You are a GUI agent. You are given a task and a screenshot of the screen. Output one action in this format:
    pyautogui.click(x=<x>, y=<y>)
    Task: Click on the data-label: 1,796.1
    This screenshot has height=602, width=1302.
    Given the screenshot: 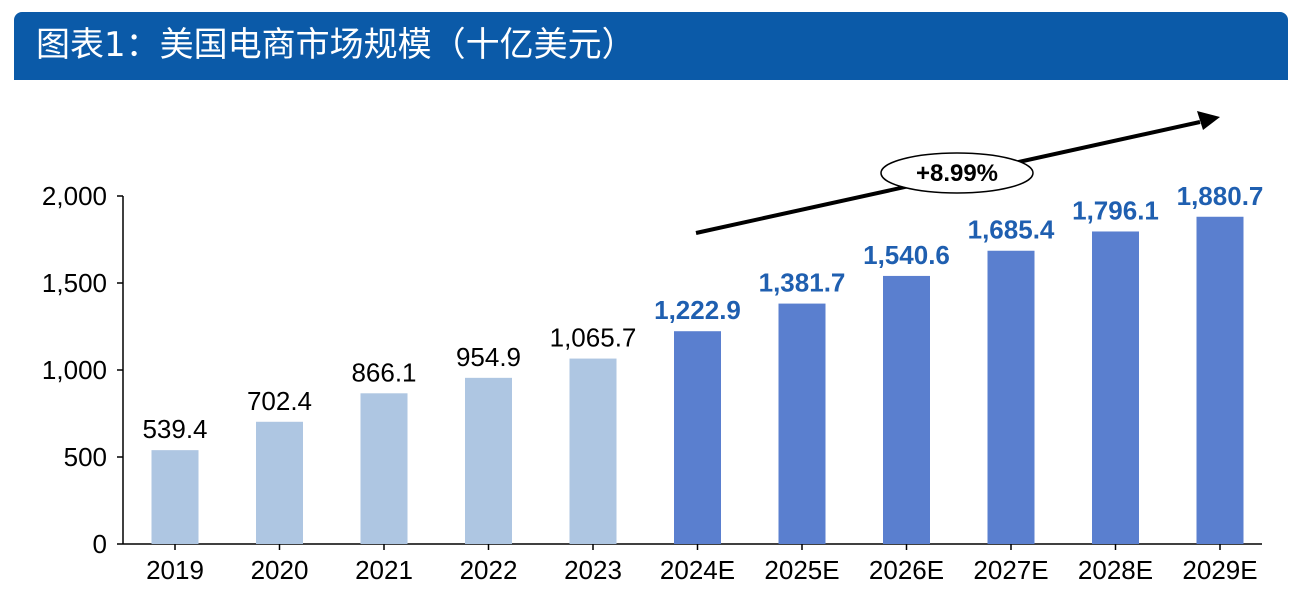 What is the action you would take?
    pyautogui.click(x=1115, y=210)
    